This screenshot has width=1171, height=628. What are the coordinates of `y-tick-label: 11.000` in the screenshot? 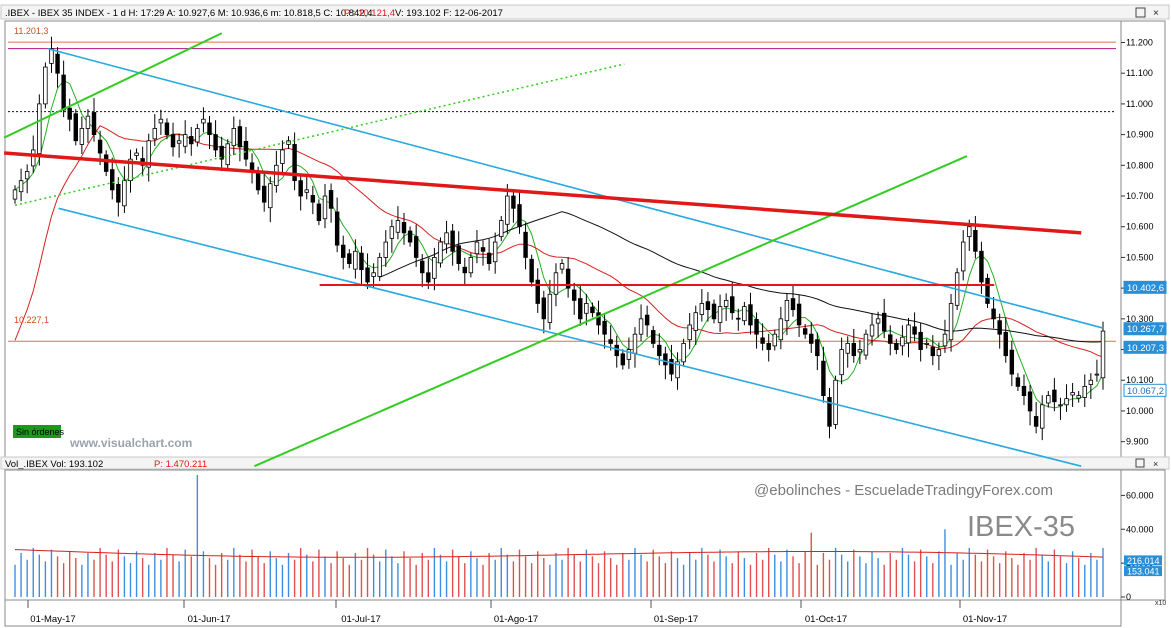 It's located at (1139, 104).